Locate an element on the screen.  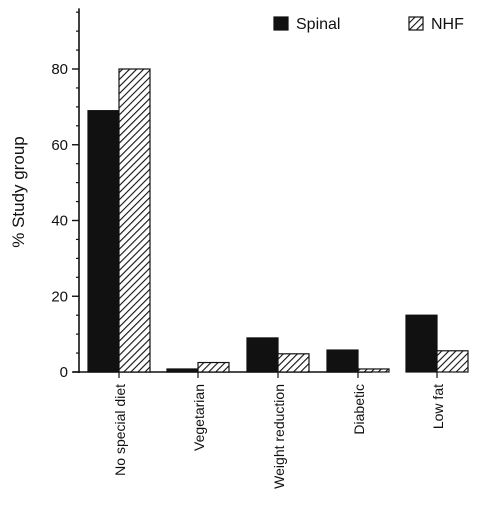
legend-swatch-nhf is located at coordinates (416, 23).